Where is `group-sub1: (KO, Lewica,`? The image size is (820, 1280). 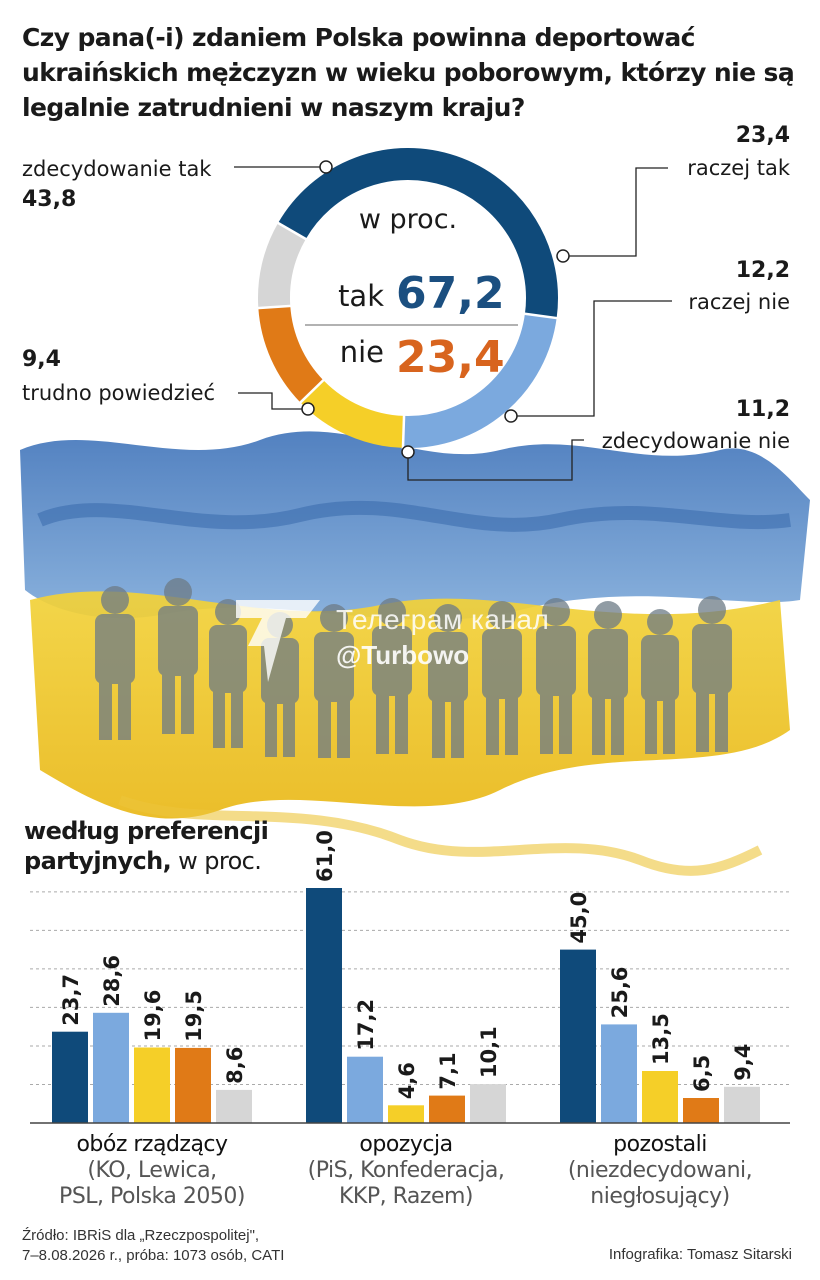 group-sub1: (KO, Lewica, is located at coordinates (152, 1170).